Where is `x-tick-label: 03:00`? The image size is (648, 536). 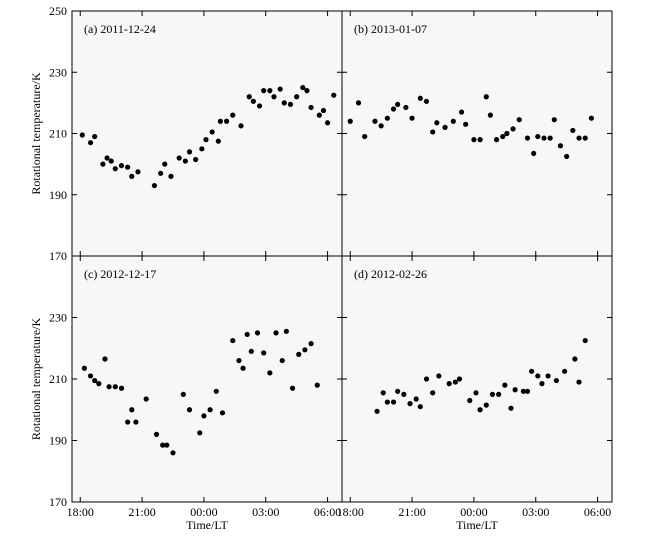 x-tick-label: 03:00 is located at coordinates (535, 512).